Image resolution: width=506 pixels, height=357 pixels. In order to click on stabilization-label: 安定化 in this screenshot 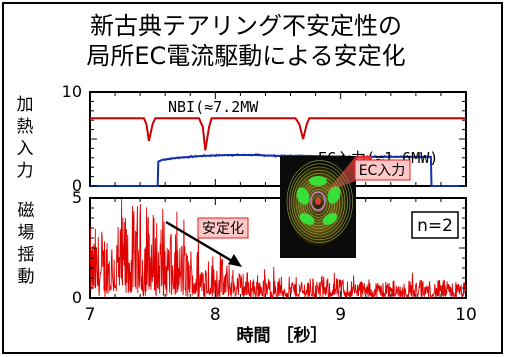, I will do `click(223, 229)`.